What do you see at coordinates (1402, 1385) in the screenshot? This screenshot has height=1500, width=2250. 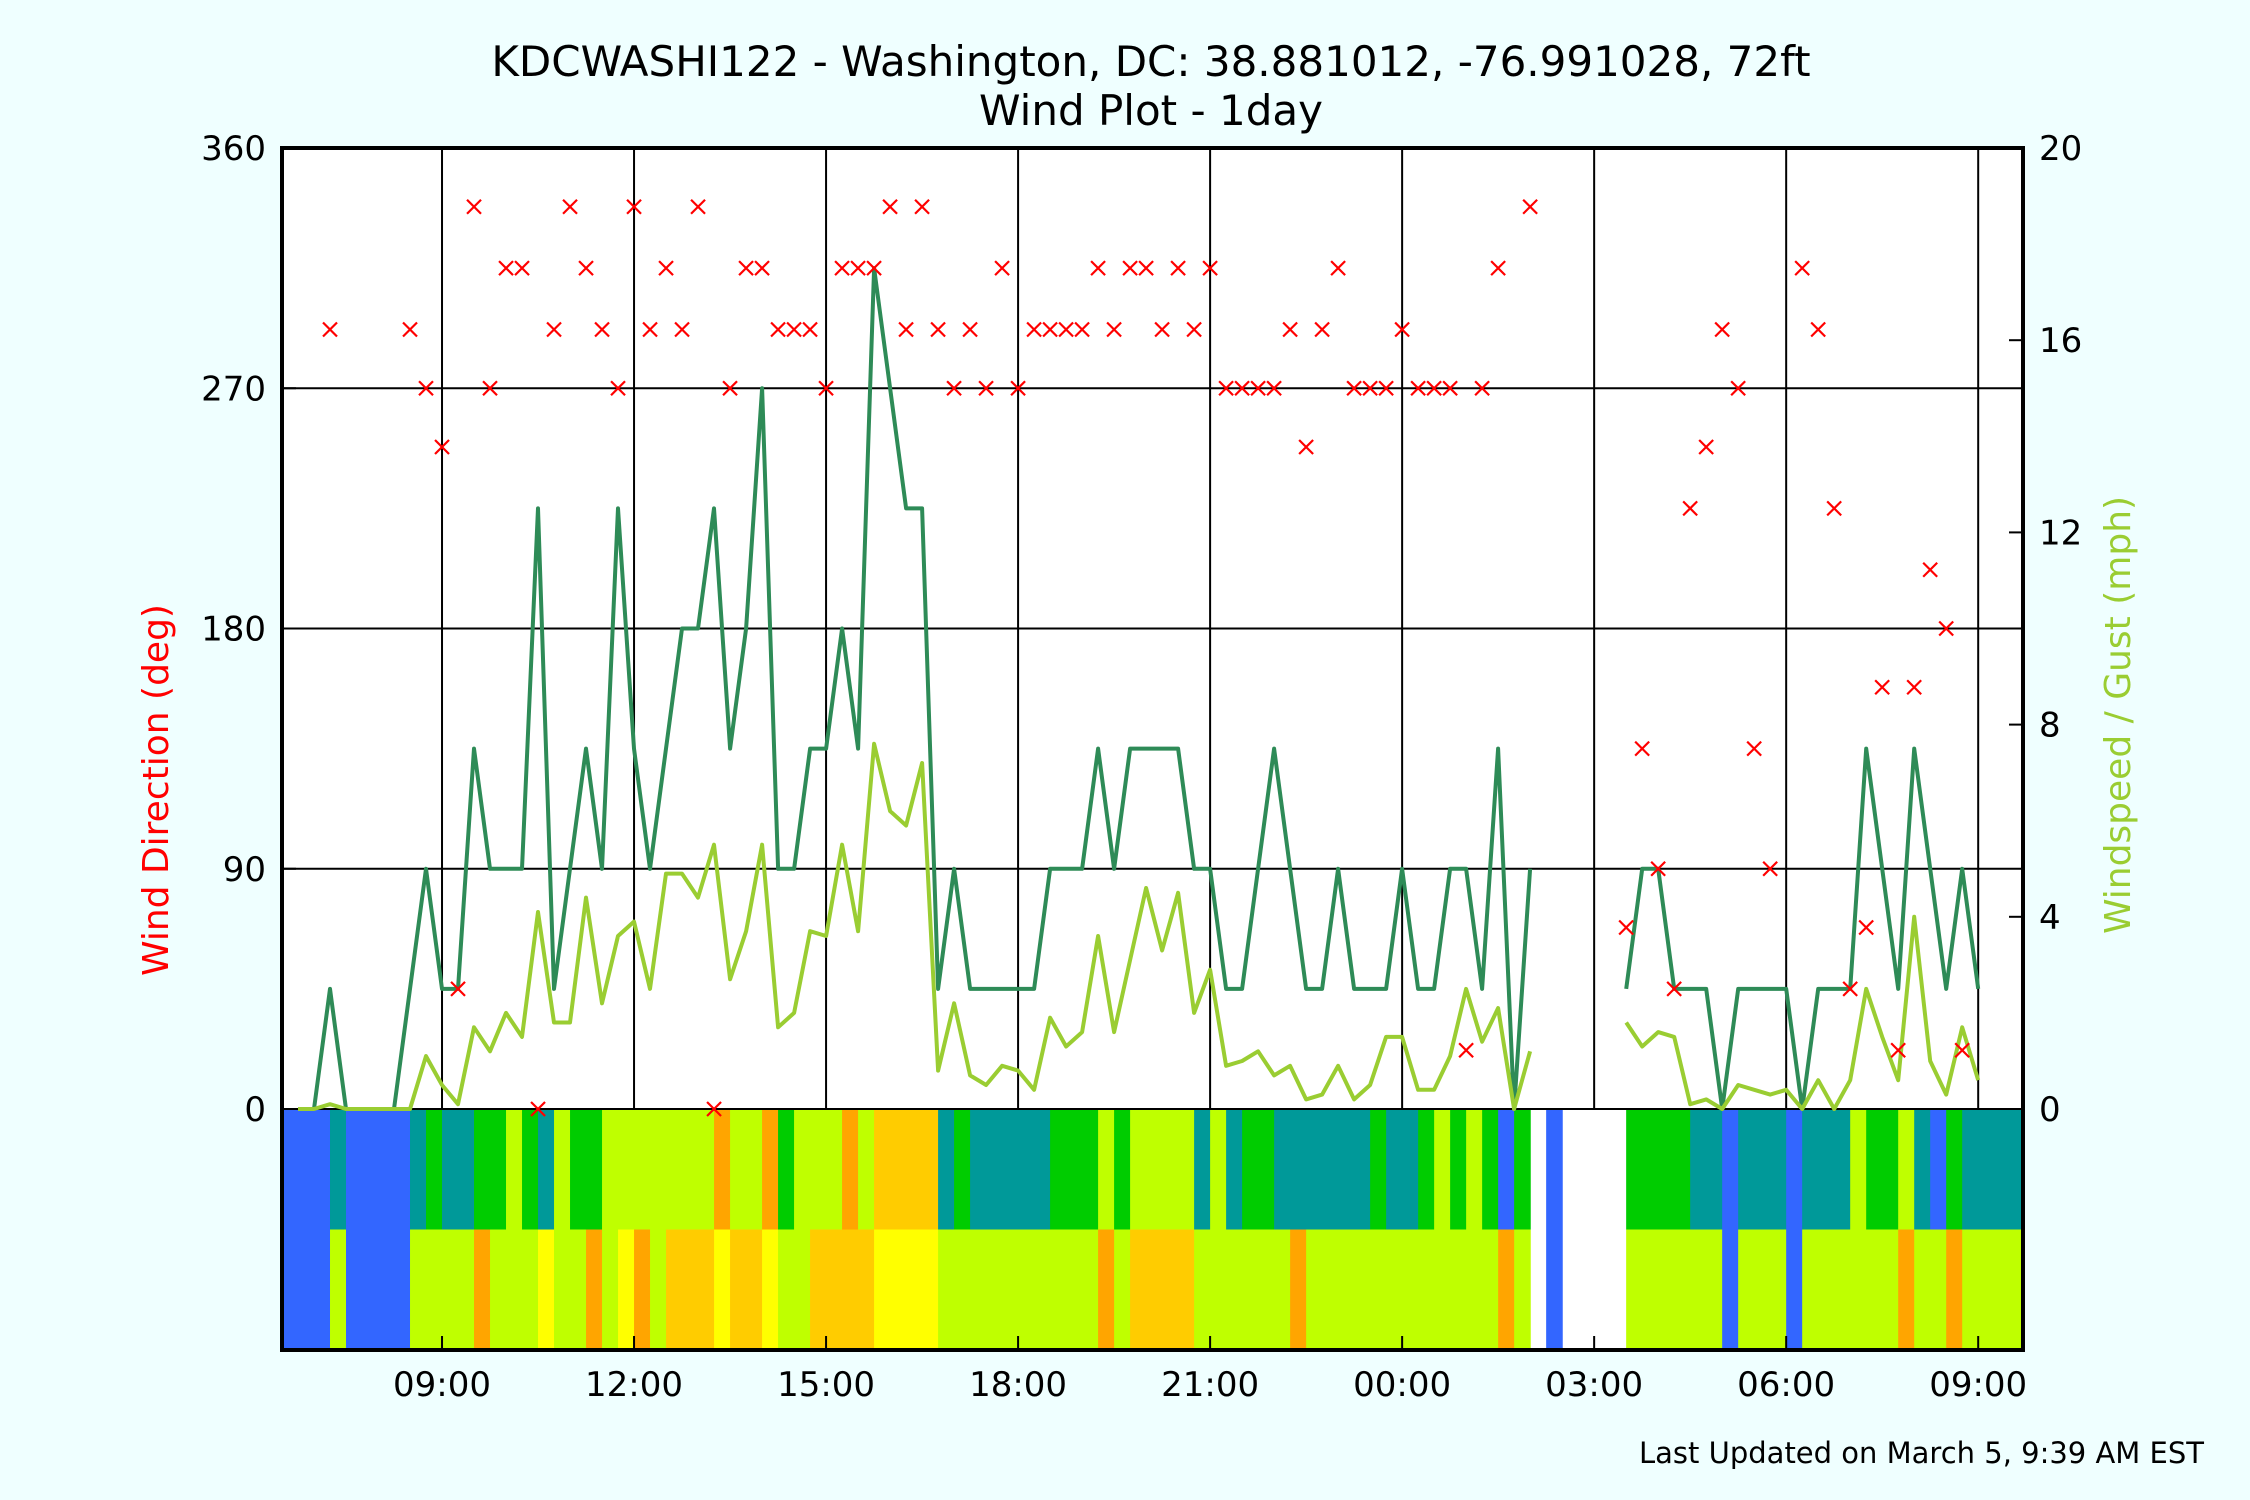 I see `x-tick-label: 00:00` at bounding box center [1402, 1385].